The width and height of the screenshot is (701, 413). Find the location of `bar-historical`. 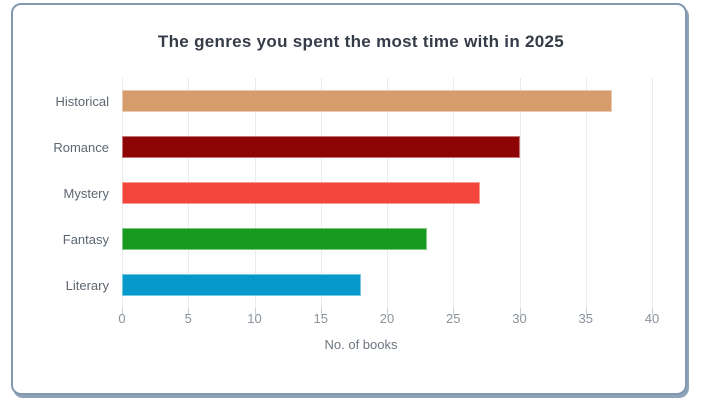

bar-historical is located at coordinates (367, 101).